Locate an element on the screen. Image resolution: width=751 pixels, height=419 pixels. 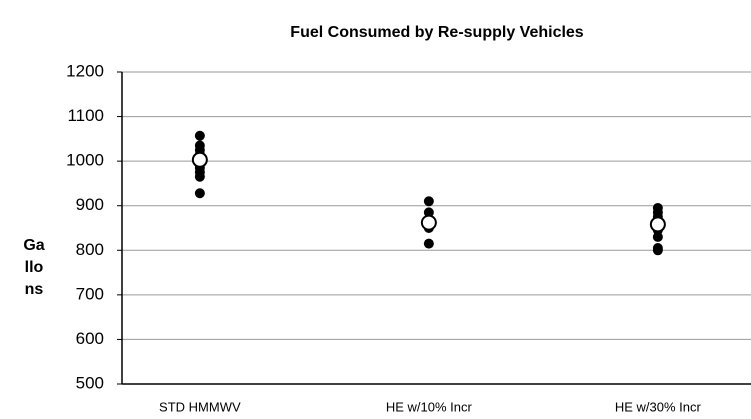
y-tick-label: 900 is located at coordinates (90, 204).